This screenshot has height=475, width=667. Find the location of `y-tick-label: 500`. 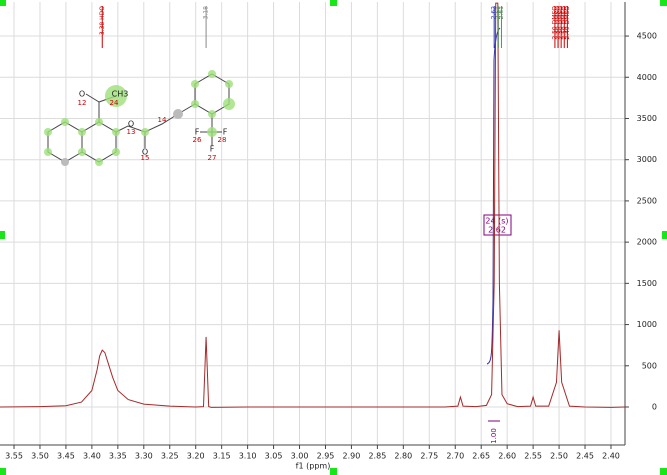

y-tick-label: 500 is located at coordinates (649, 365).